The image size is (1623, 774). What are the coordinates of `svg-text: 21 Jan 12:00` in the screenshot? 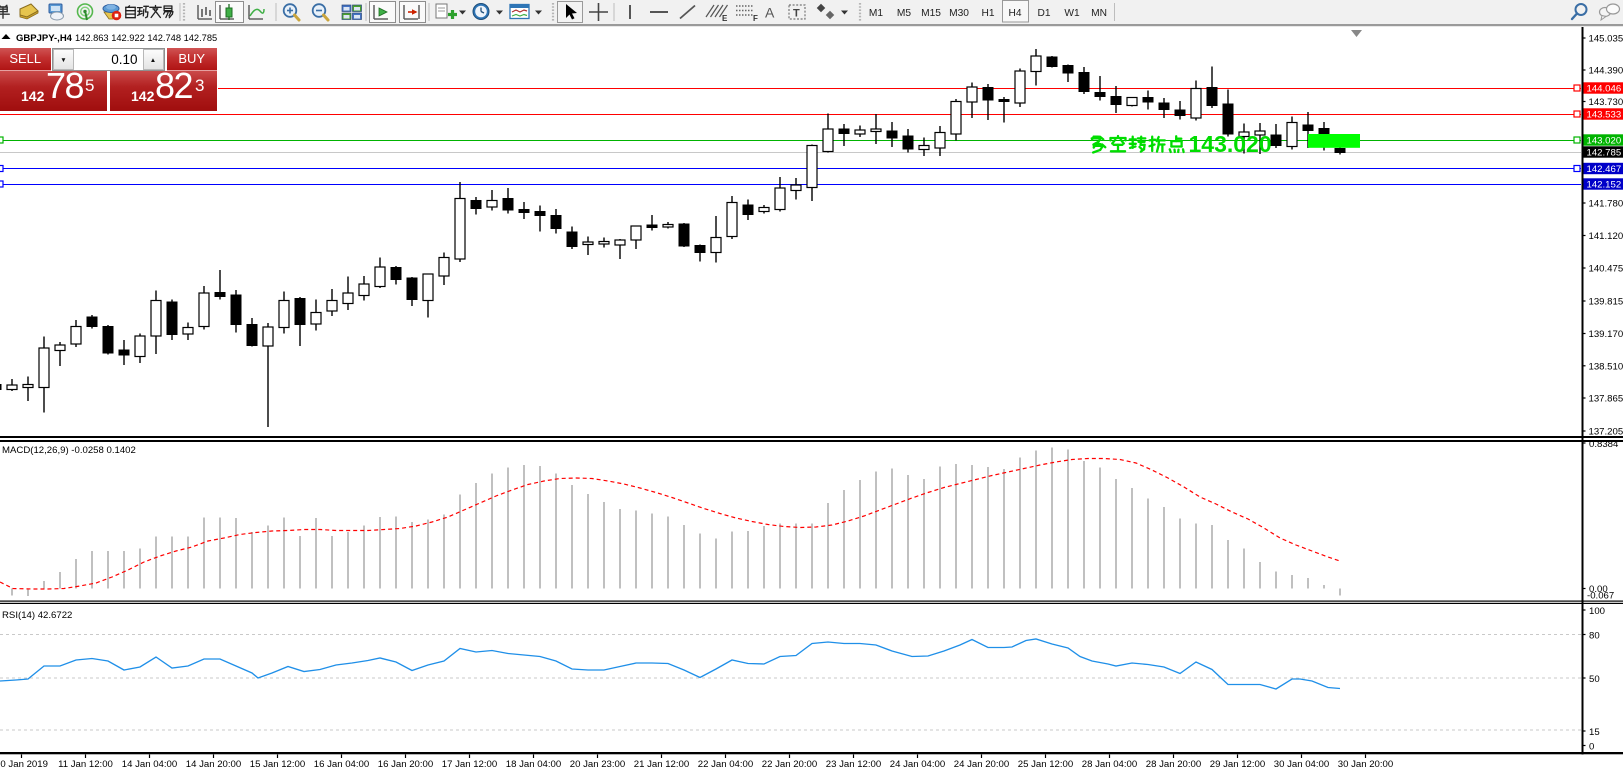 It's located at (661, 764).